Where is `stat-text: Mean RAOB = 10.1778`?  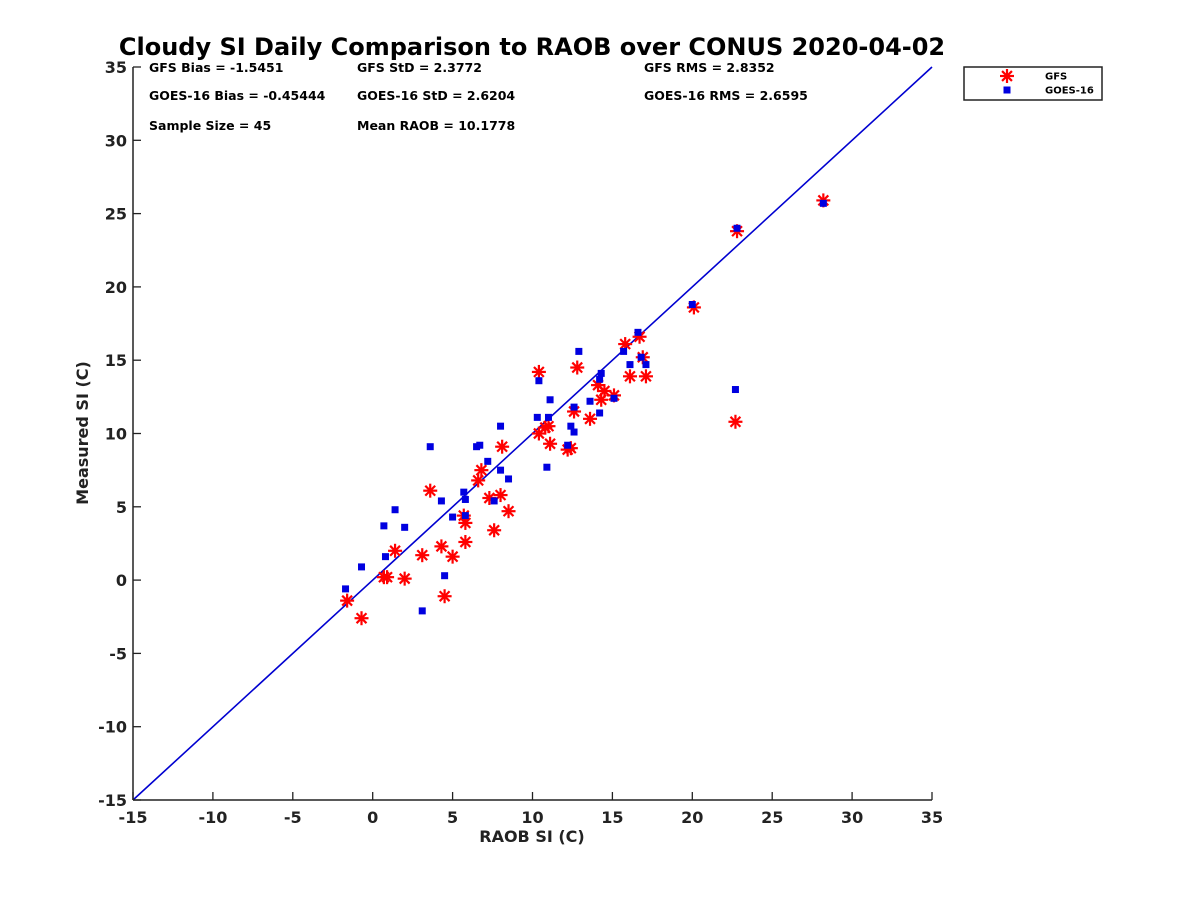 stat-text: Mean RAOB = 10.1778 is located at coordinates (436, 125).